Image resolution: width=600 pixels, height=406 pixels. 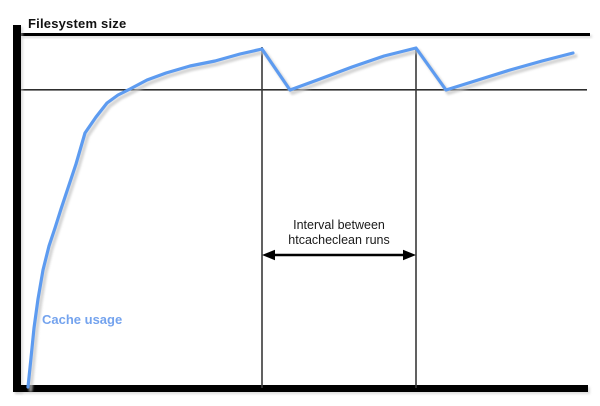 I want to click on filesystem-size-label: Filesystem size, so click(x=77, y=23).